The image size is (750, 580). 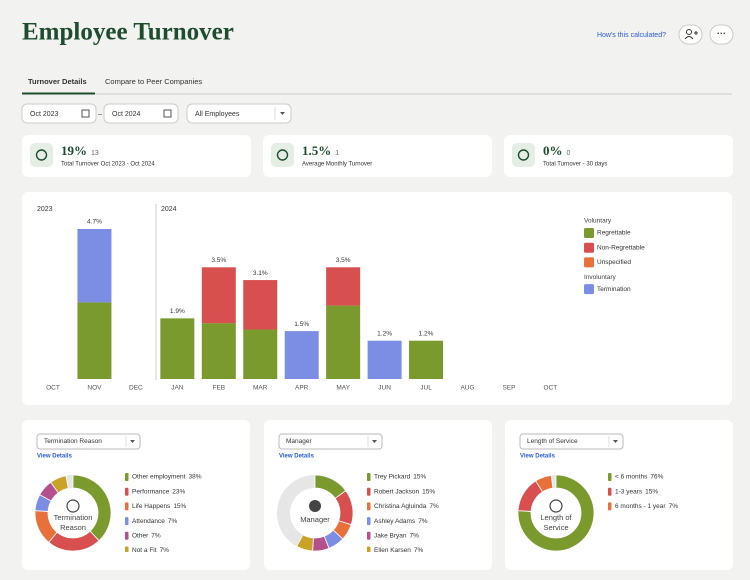 I want to click on group-select, so click(x=239, y=113).